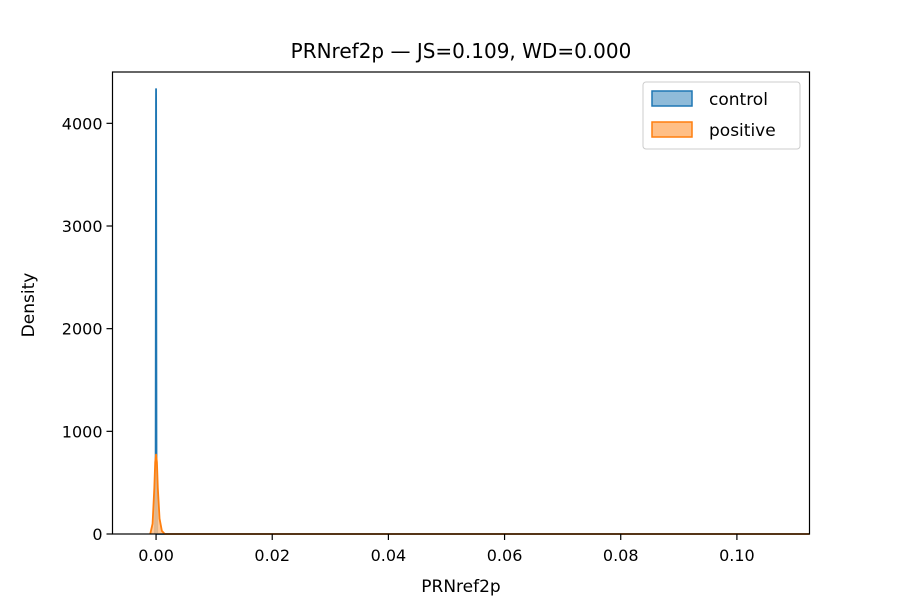 This screenshot has height=600, width=900. What do you see at coordinates (446, 549) in the screenshot?
I see `x-axis: 0.00 0.02 0.04 0.06 0.08 0.10` at bounding box center [446, 549].